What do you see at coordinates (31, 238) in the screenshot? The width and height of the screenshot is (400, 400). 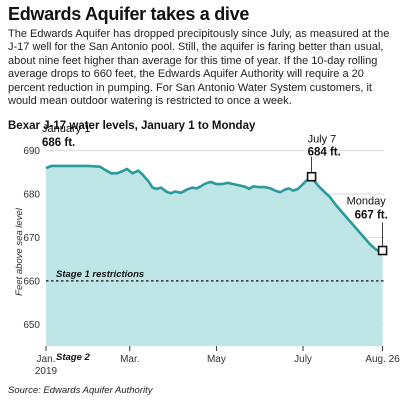 I see `y-tick-label-670: 670` at bounding box center [31, 238].